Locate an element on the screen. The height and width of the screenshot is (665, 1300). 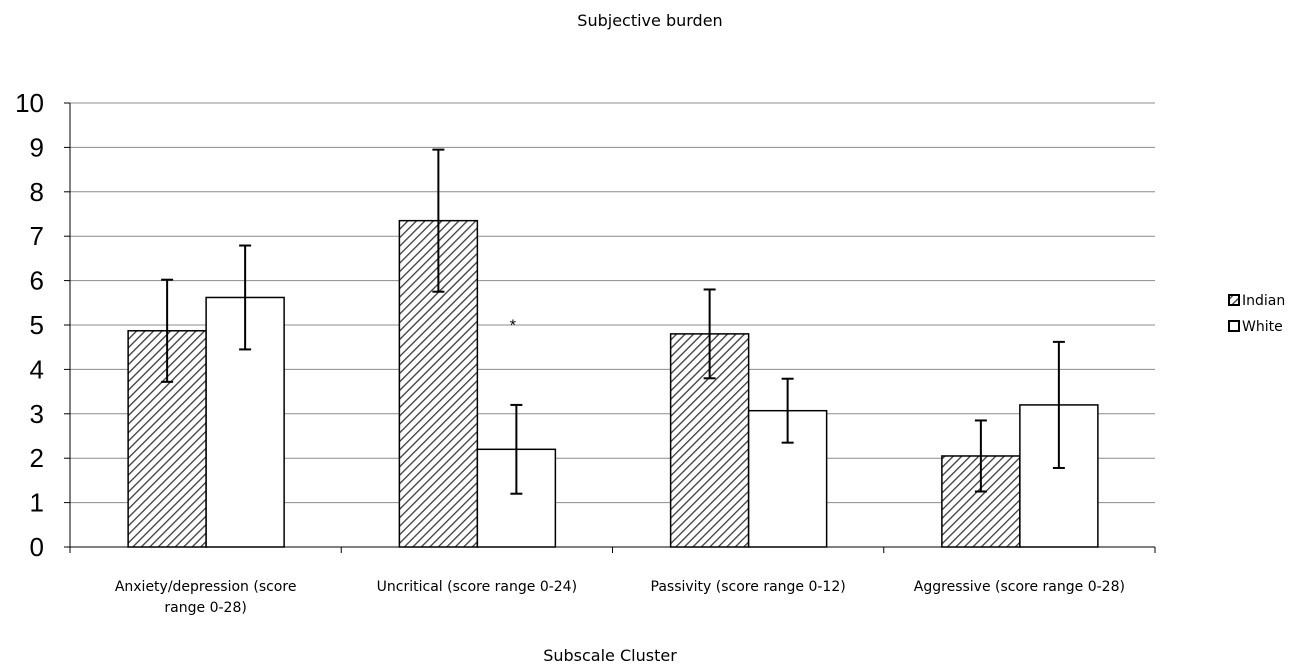
x-tick-label: Aggressive (score range 0-28) is located at coordinates (1019, 587).